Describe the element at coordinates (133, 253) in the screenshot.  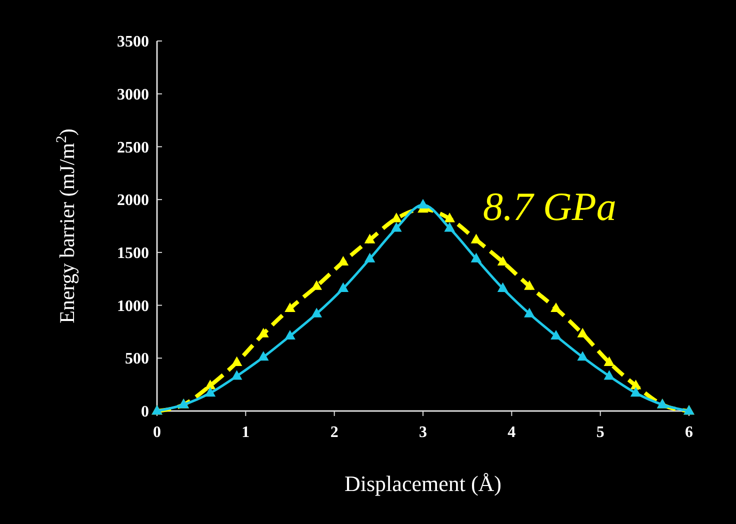
I see `y-tick-label: 1500` at that location.